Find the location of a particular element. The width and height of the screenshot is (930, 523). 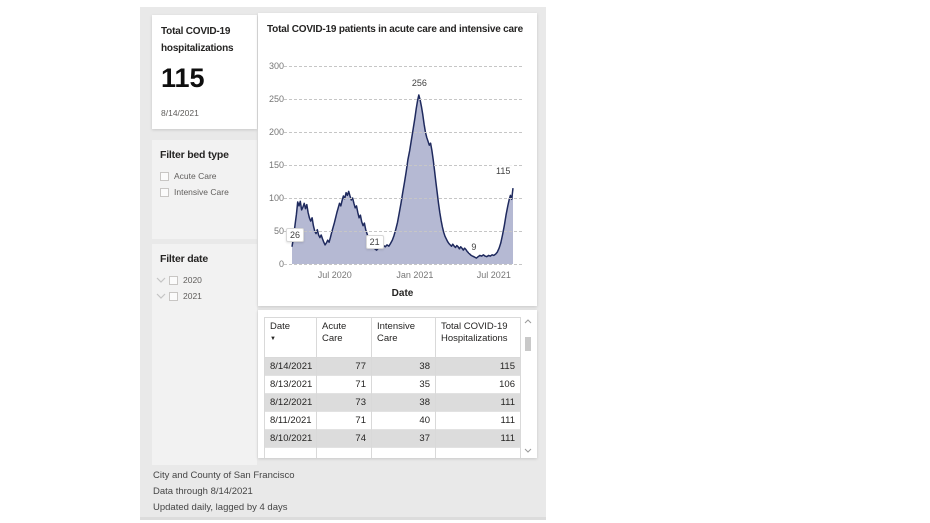

table-row: 8/14/2021 77 38 115 is located at coordinates (392, 366).